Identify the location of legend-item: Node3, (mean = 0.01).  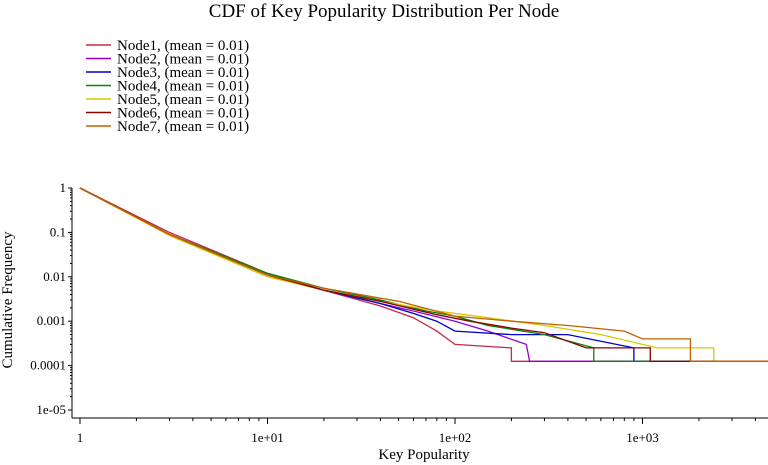
(167, 73).